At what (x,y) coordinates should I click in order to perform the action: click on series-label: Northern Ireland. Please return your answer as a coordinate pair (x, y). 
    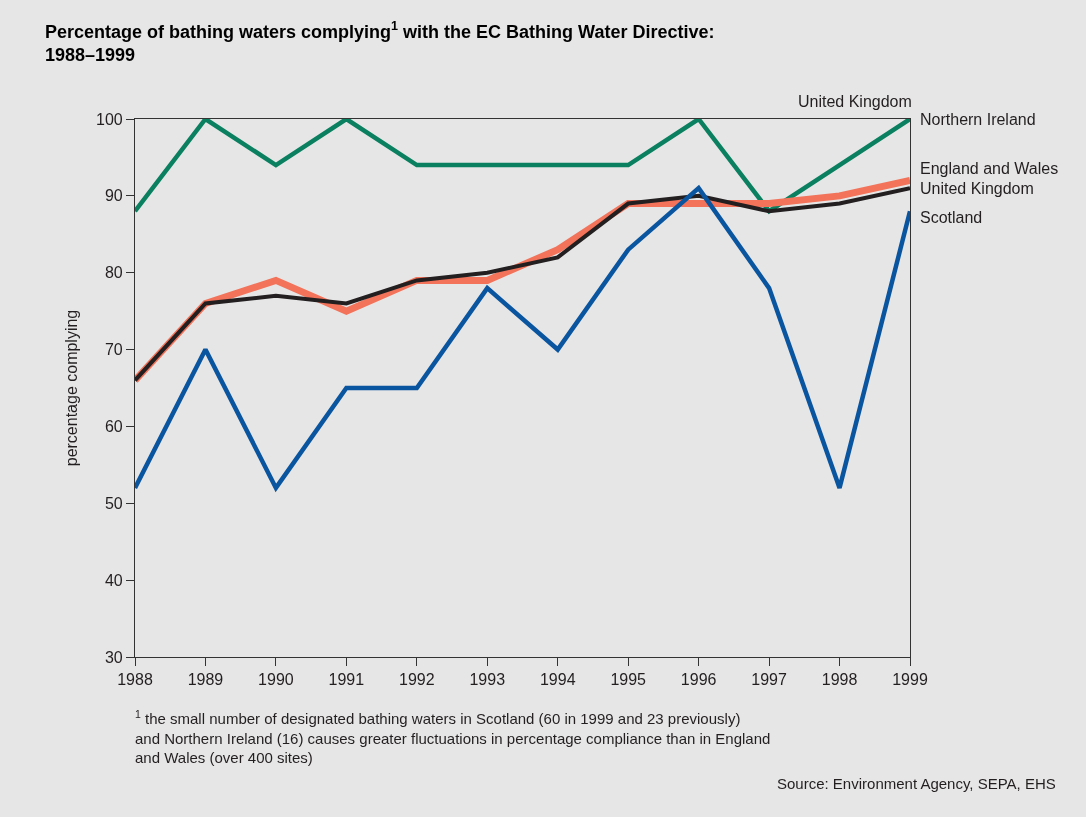
    Looking at the image, I should click on (978, 119).